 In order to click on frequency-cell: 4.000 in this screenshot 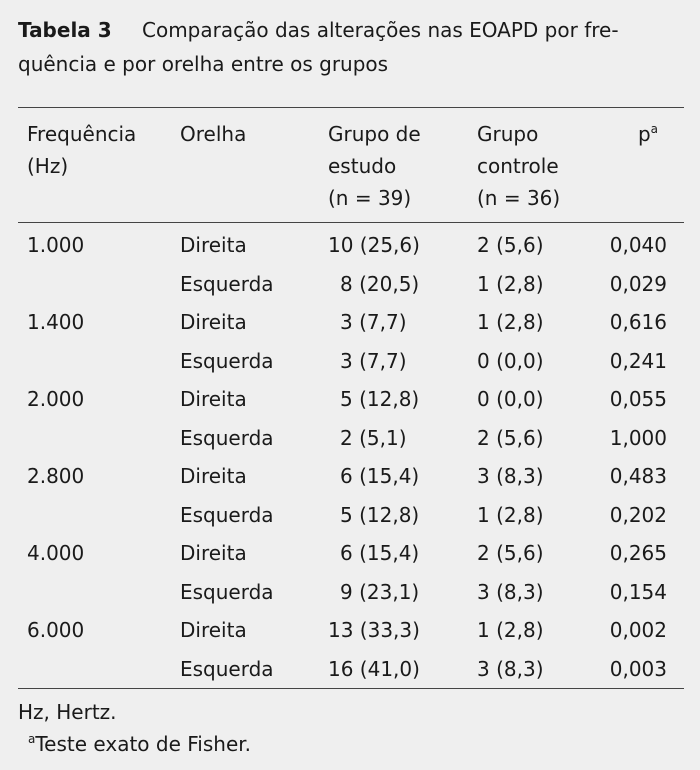, I will do `click(56, 553)`.